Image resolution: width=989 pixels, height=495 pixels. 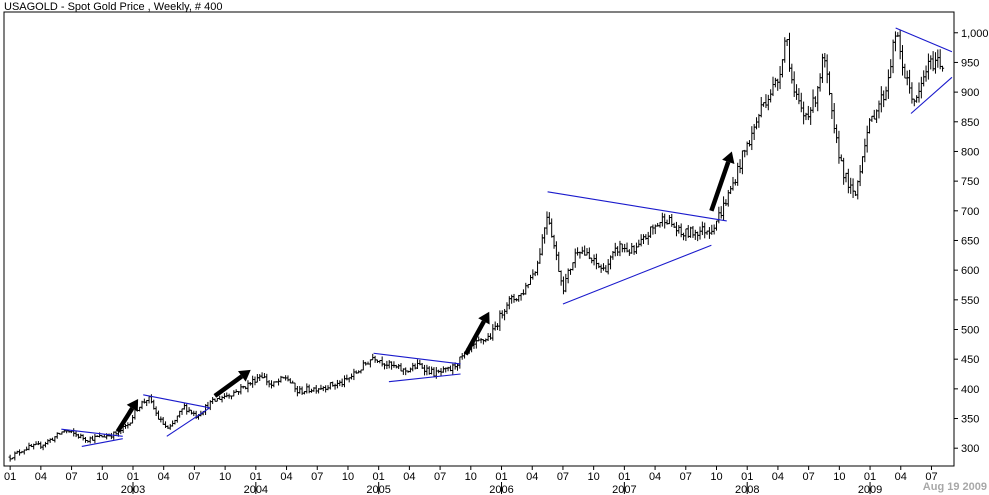 I want to click on y-tick-label: 800, so click(x=970, y=152).